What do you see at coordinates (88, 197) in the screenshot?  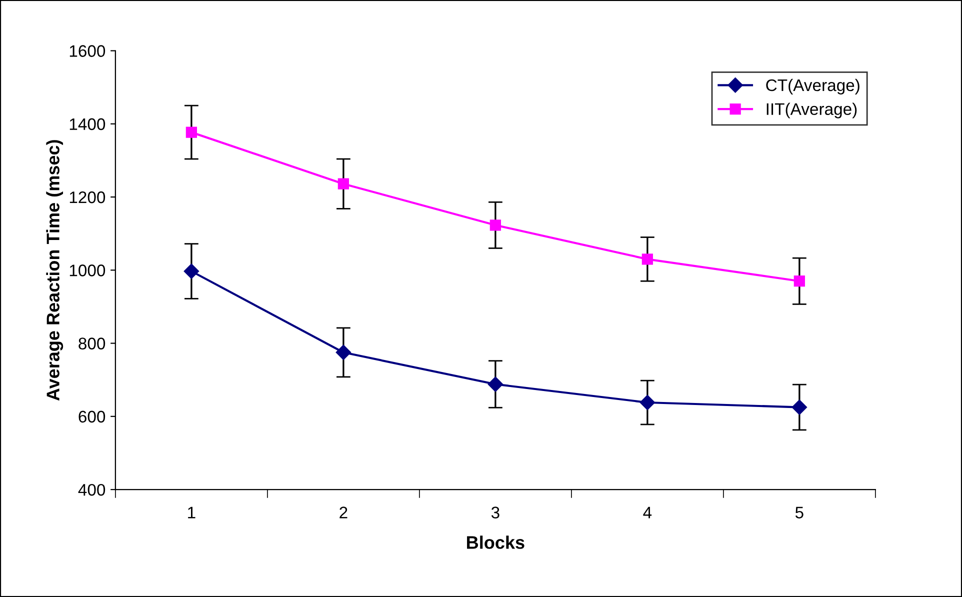 I see `y-tick-label: 1200` at bounding box center [88, 197].